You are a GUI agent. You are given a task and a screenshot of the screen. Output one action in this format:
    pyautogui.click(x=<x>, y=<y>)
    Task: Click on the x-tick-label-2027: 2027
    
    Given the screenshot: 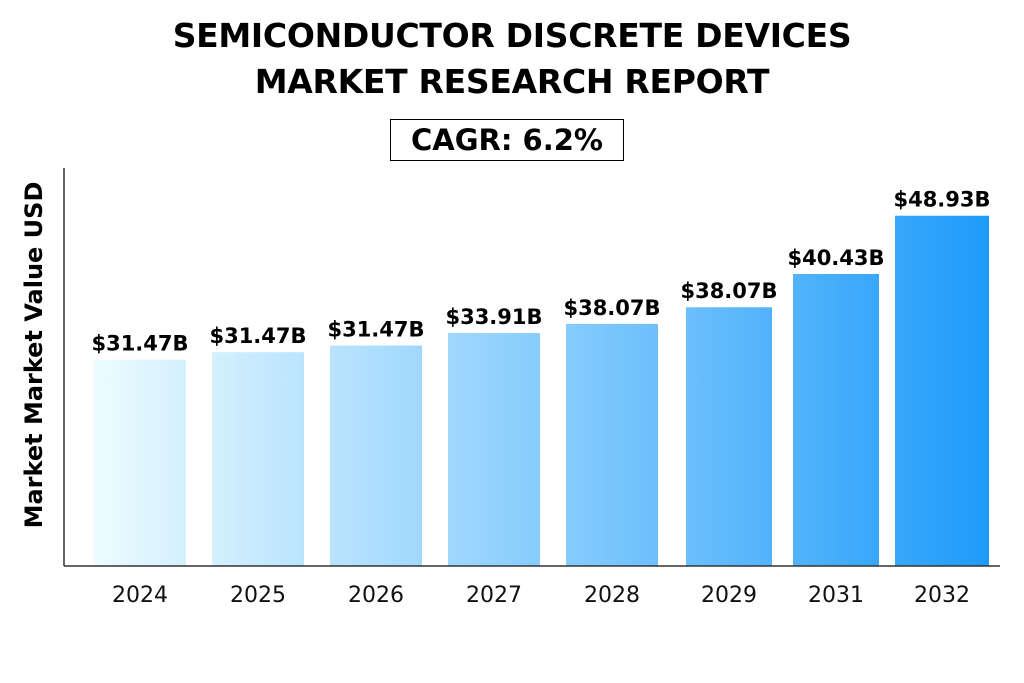 What is the action you would take?
    pyautogui.click(x=494, y=595)
    